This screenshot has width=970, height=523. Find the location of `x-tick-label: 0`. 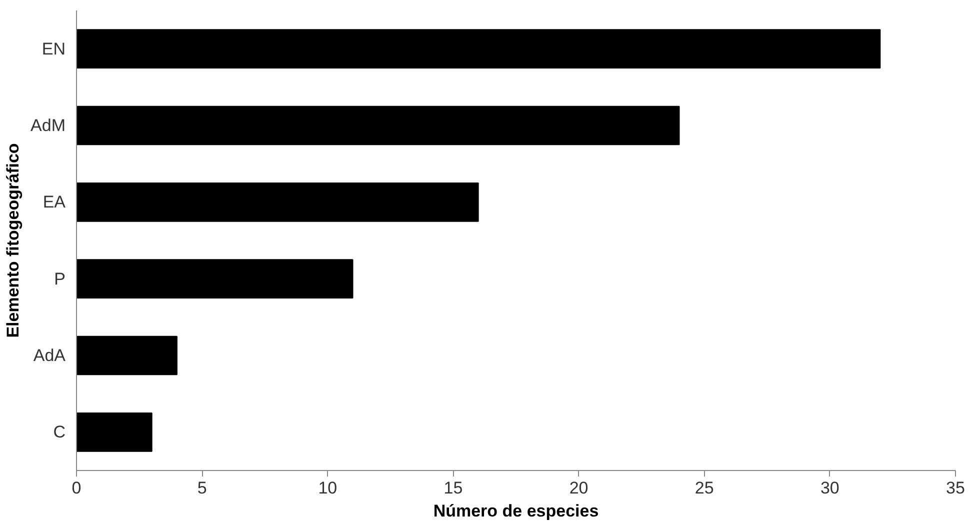

x-tick-label: 0 is located at coordinates (77, 488).